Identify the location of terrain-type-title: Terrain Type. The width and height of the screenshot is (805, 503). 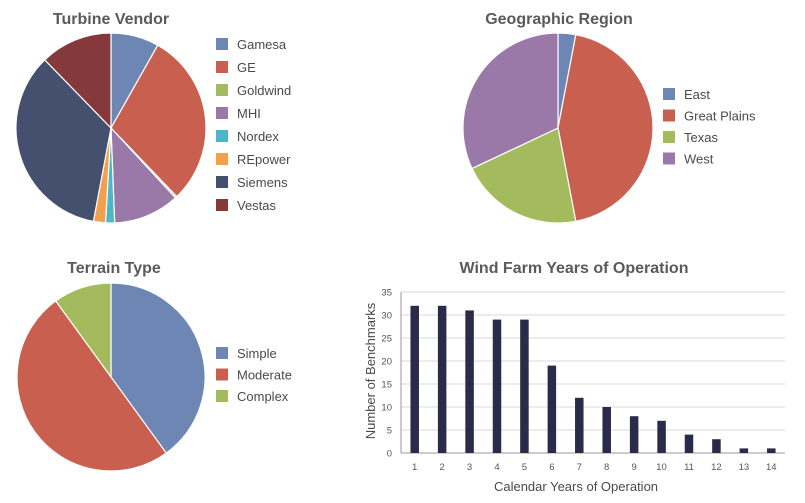
(114, 268).